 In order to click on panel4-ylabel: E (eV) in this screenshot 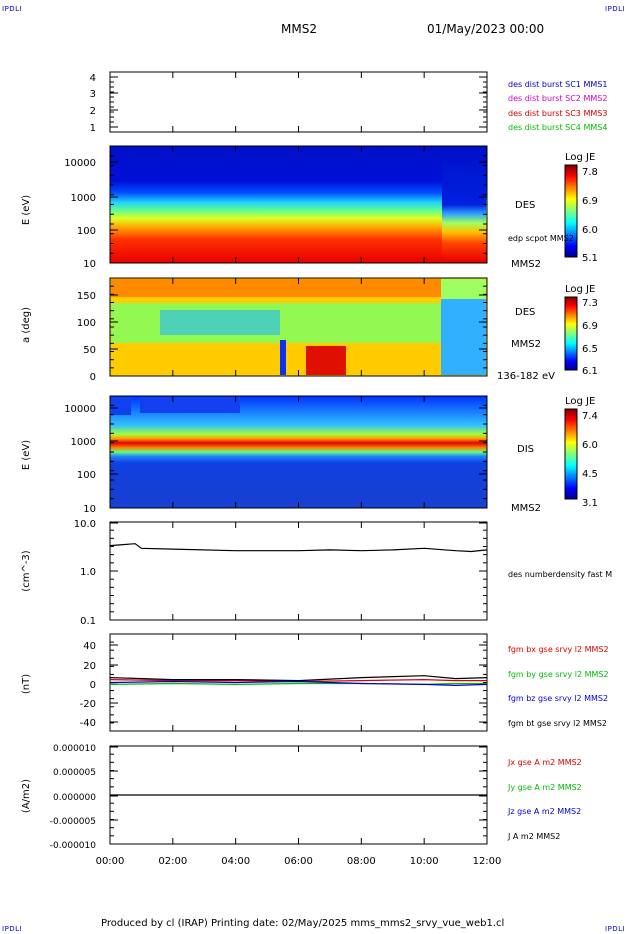, I will do `click(26, 455)`.